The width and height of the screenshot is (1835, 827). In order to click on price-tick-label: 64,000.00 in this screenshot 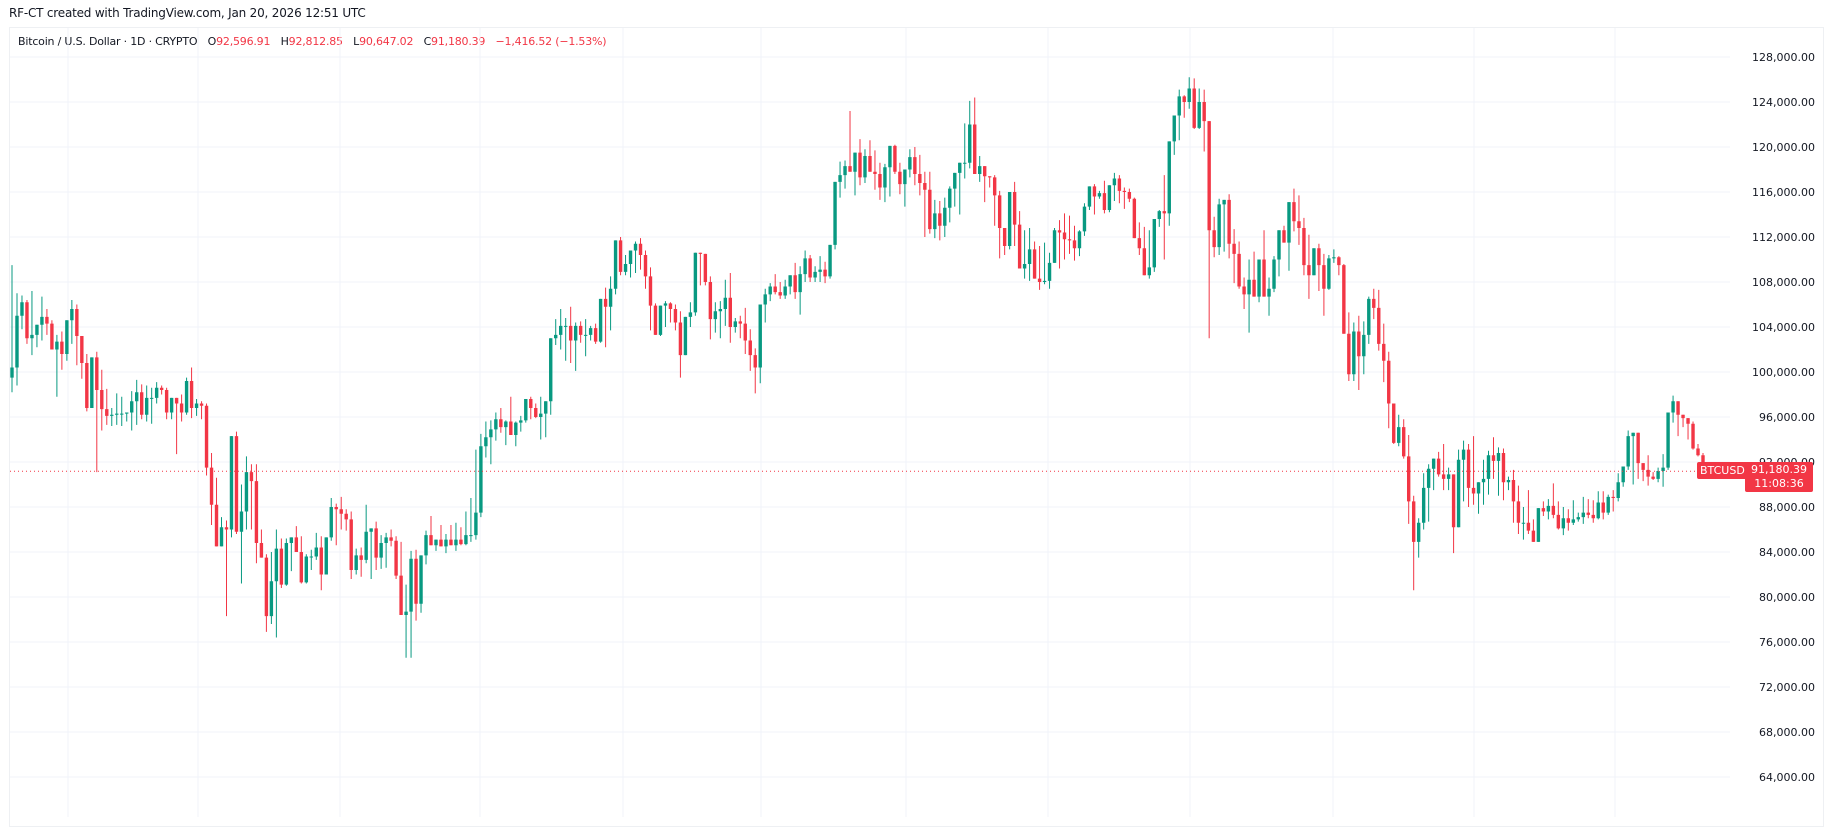, I will do `click(1787, 777)`.